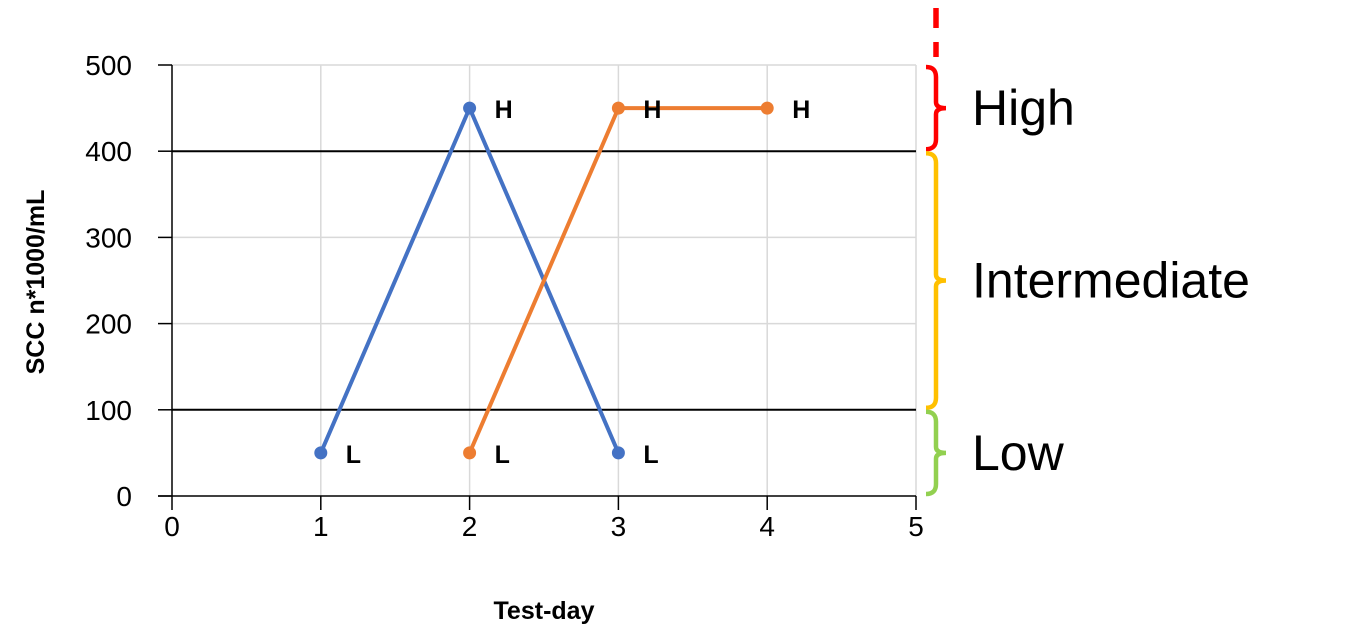  Describe the element at coordinates (108, 410) in the screenshot. I see `y-tick-label: 100` at that location.